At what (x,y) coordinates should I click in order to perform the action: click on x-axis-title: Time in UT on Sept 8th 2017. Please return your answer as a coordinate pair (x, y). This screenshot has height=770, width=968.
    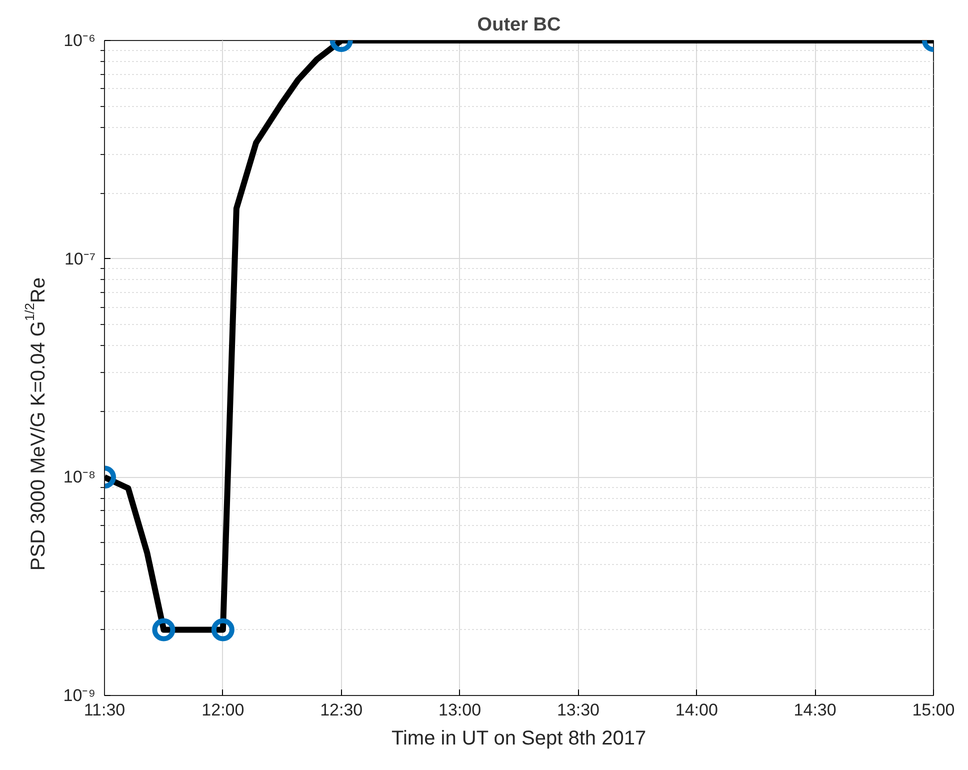
    Looking at the image, I should click on (519, 739).